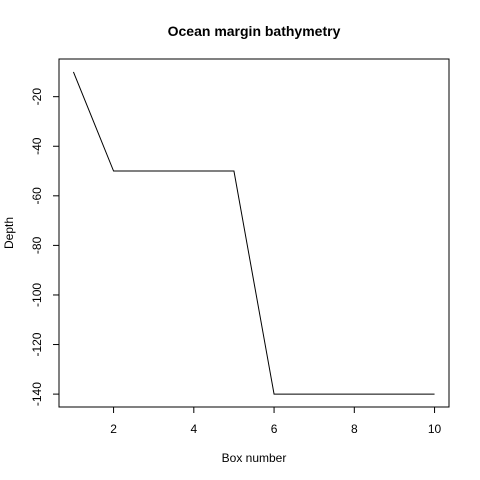 The image size is (480, 480). What do you see at coordinates (193, 429) in the screenshot?
I see `x-tick-label: 4` at bounding box center [193, 429].